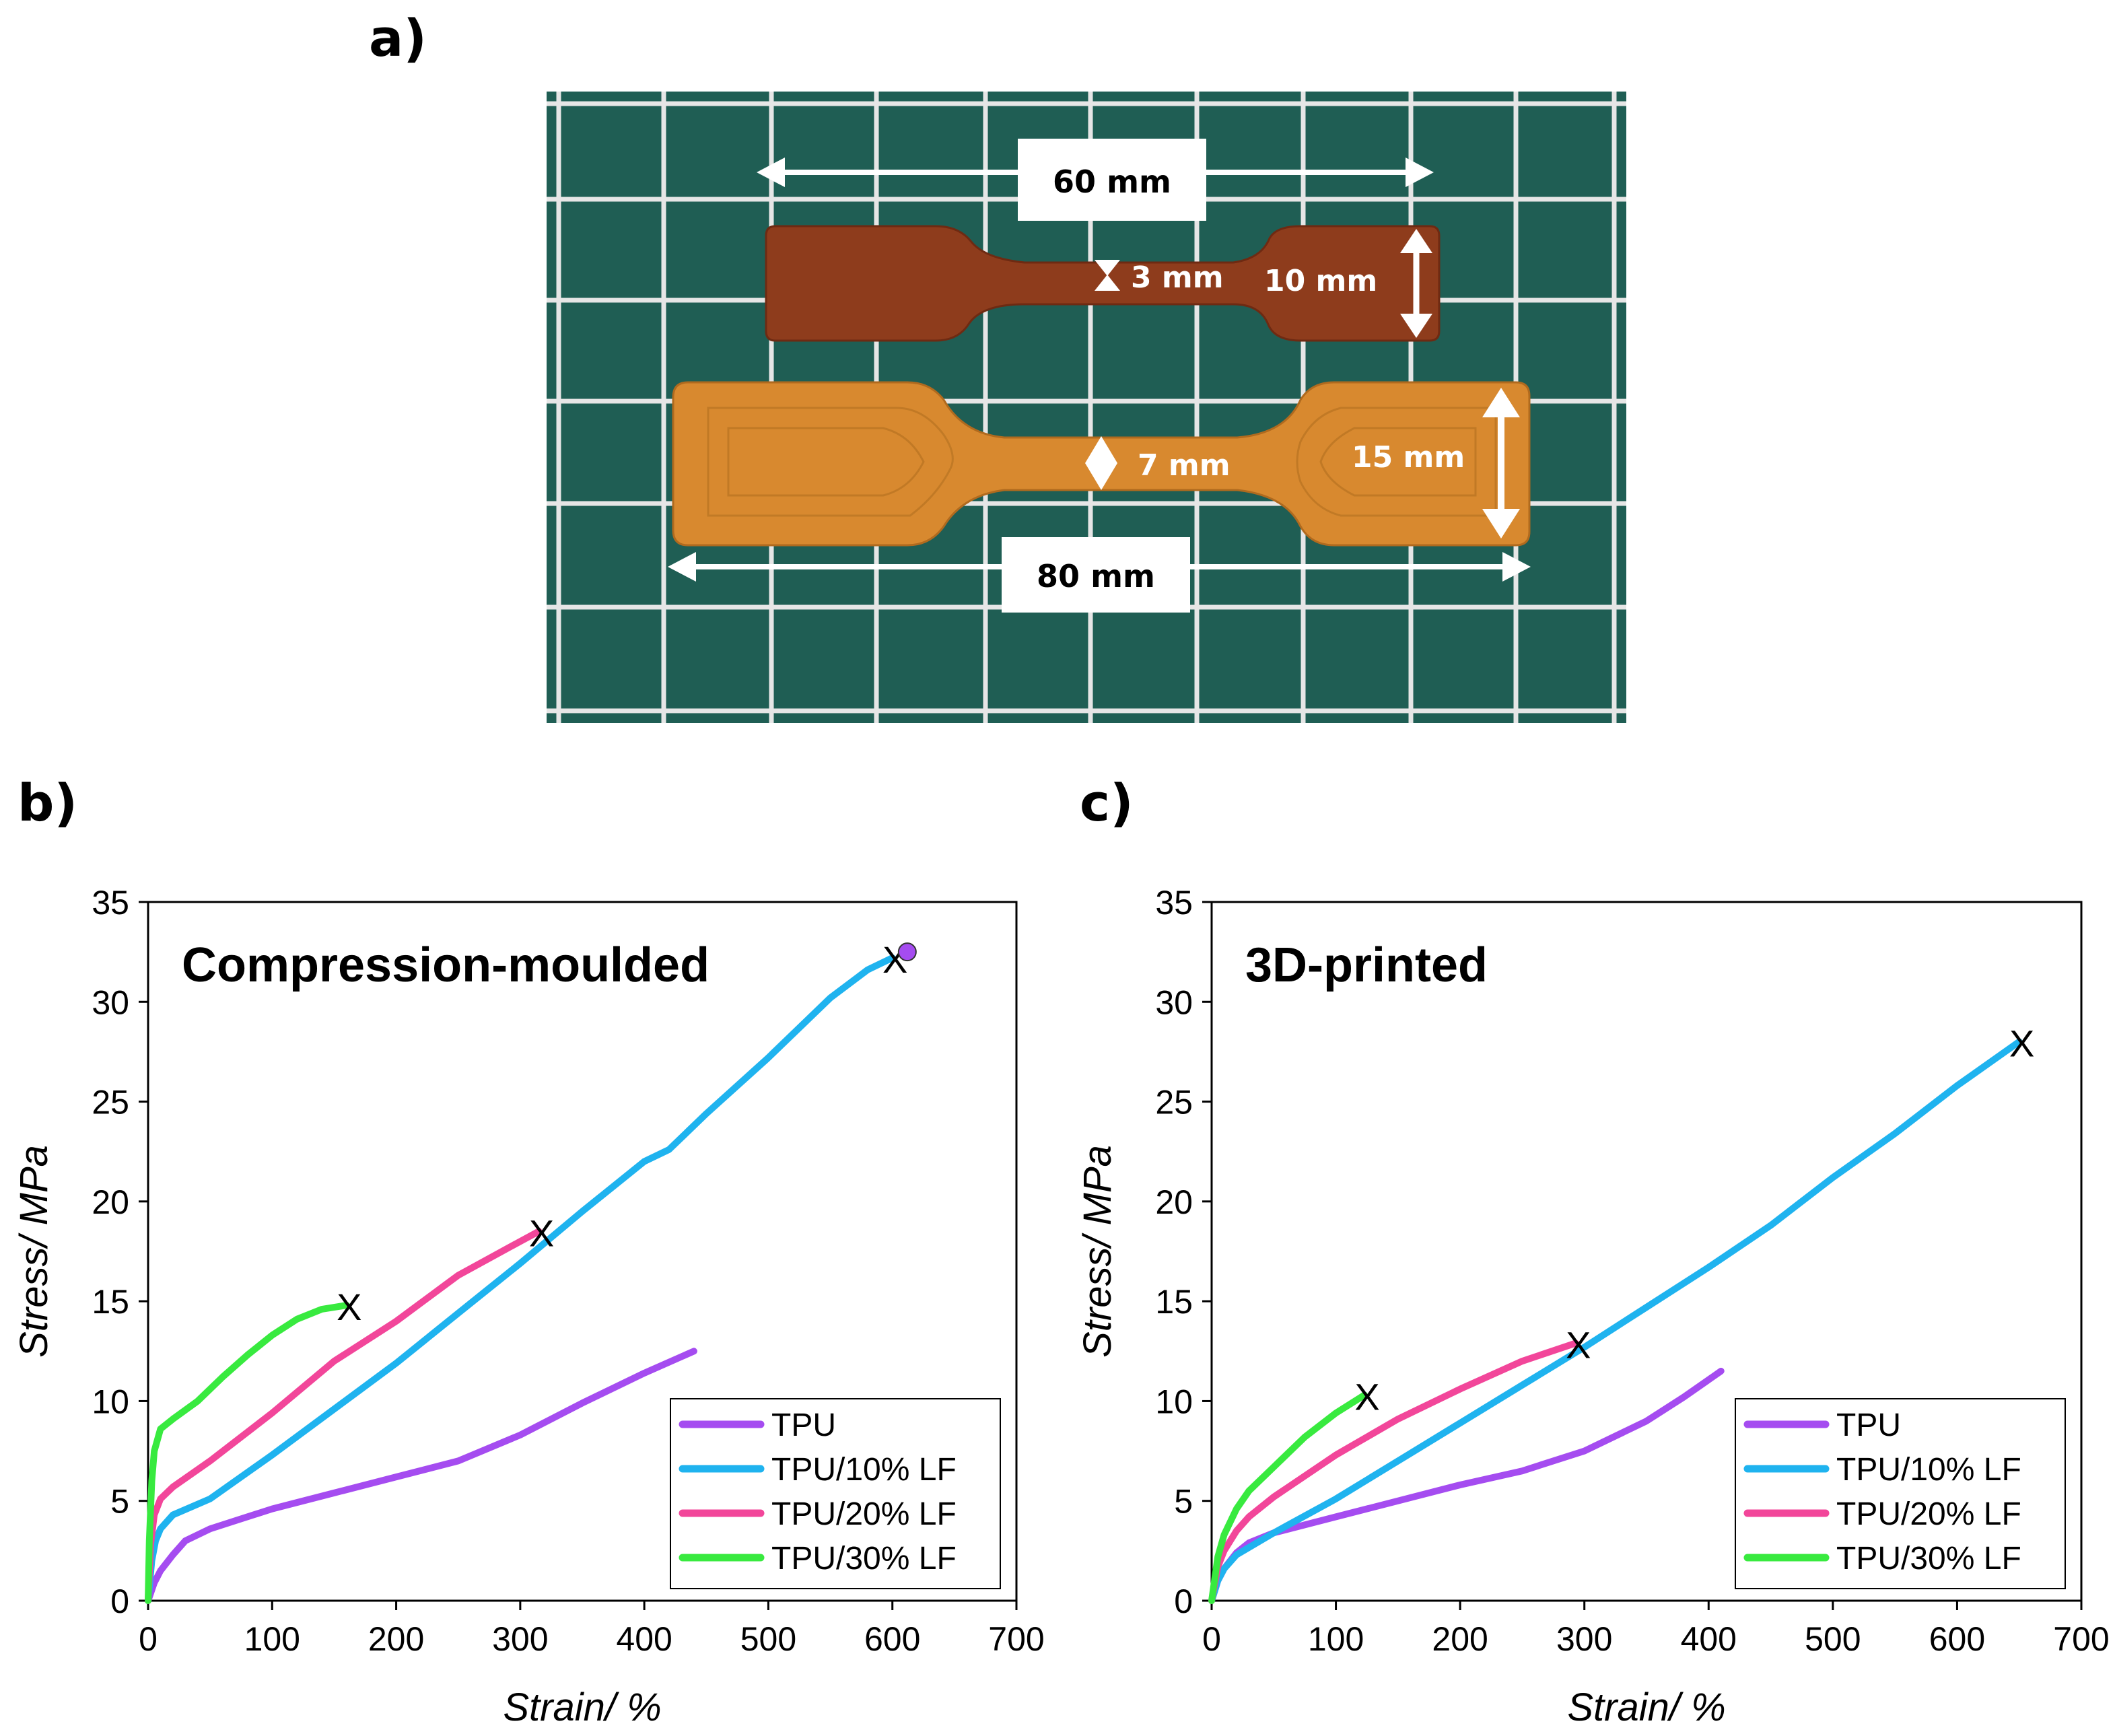 The width and height of the screenshot is (2115, 1736). I want to click on dimension-60mm-label: 60 mm, so click(1112, 182).